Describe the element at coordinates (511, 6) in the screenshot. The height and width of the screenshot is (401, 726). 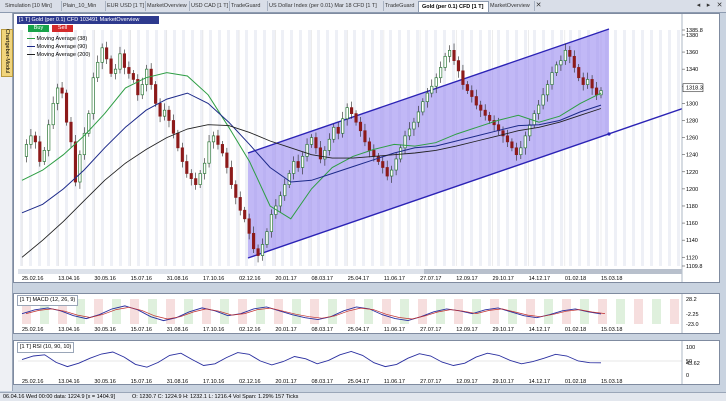
I see `tab-market-overview-2: MarketOverview` at that location.